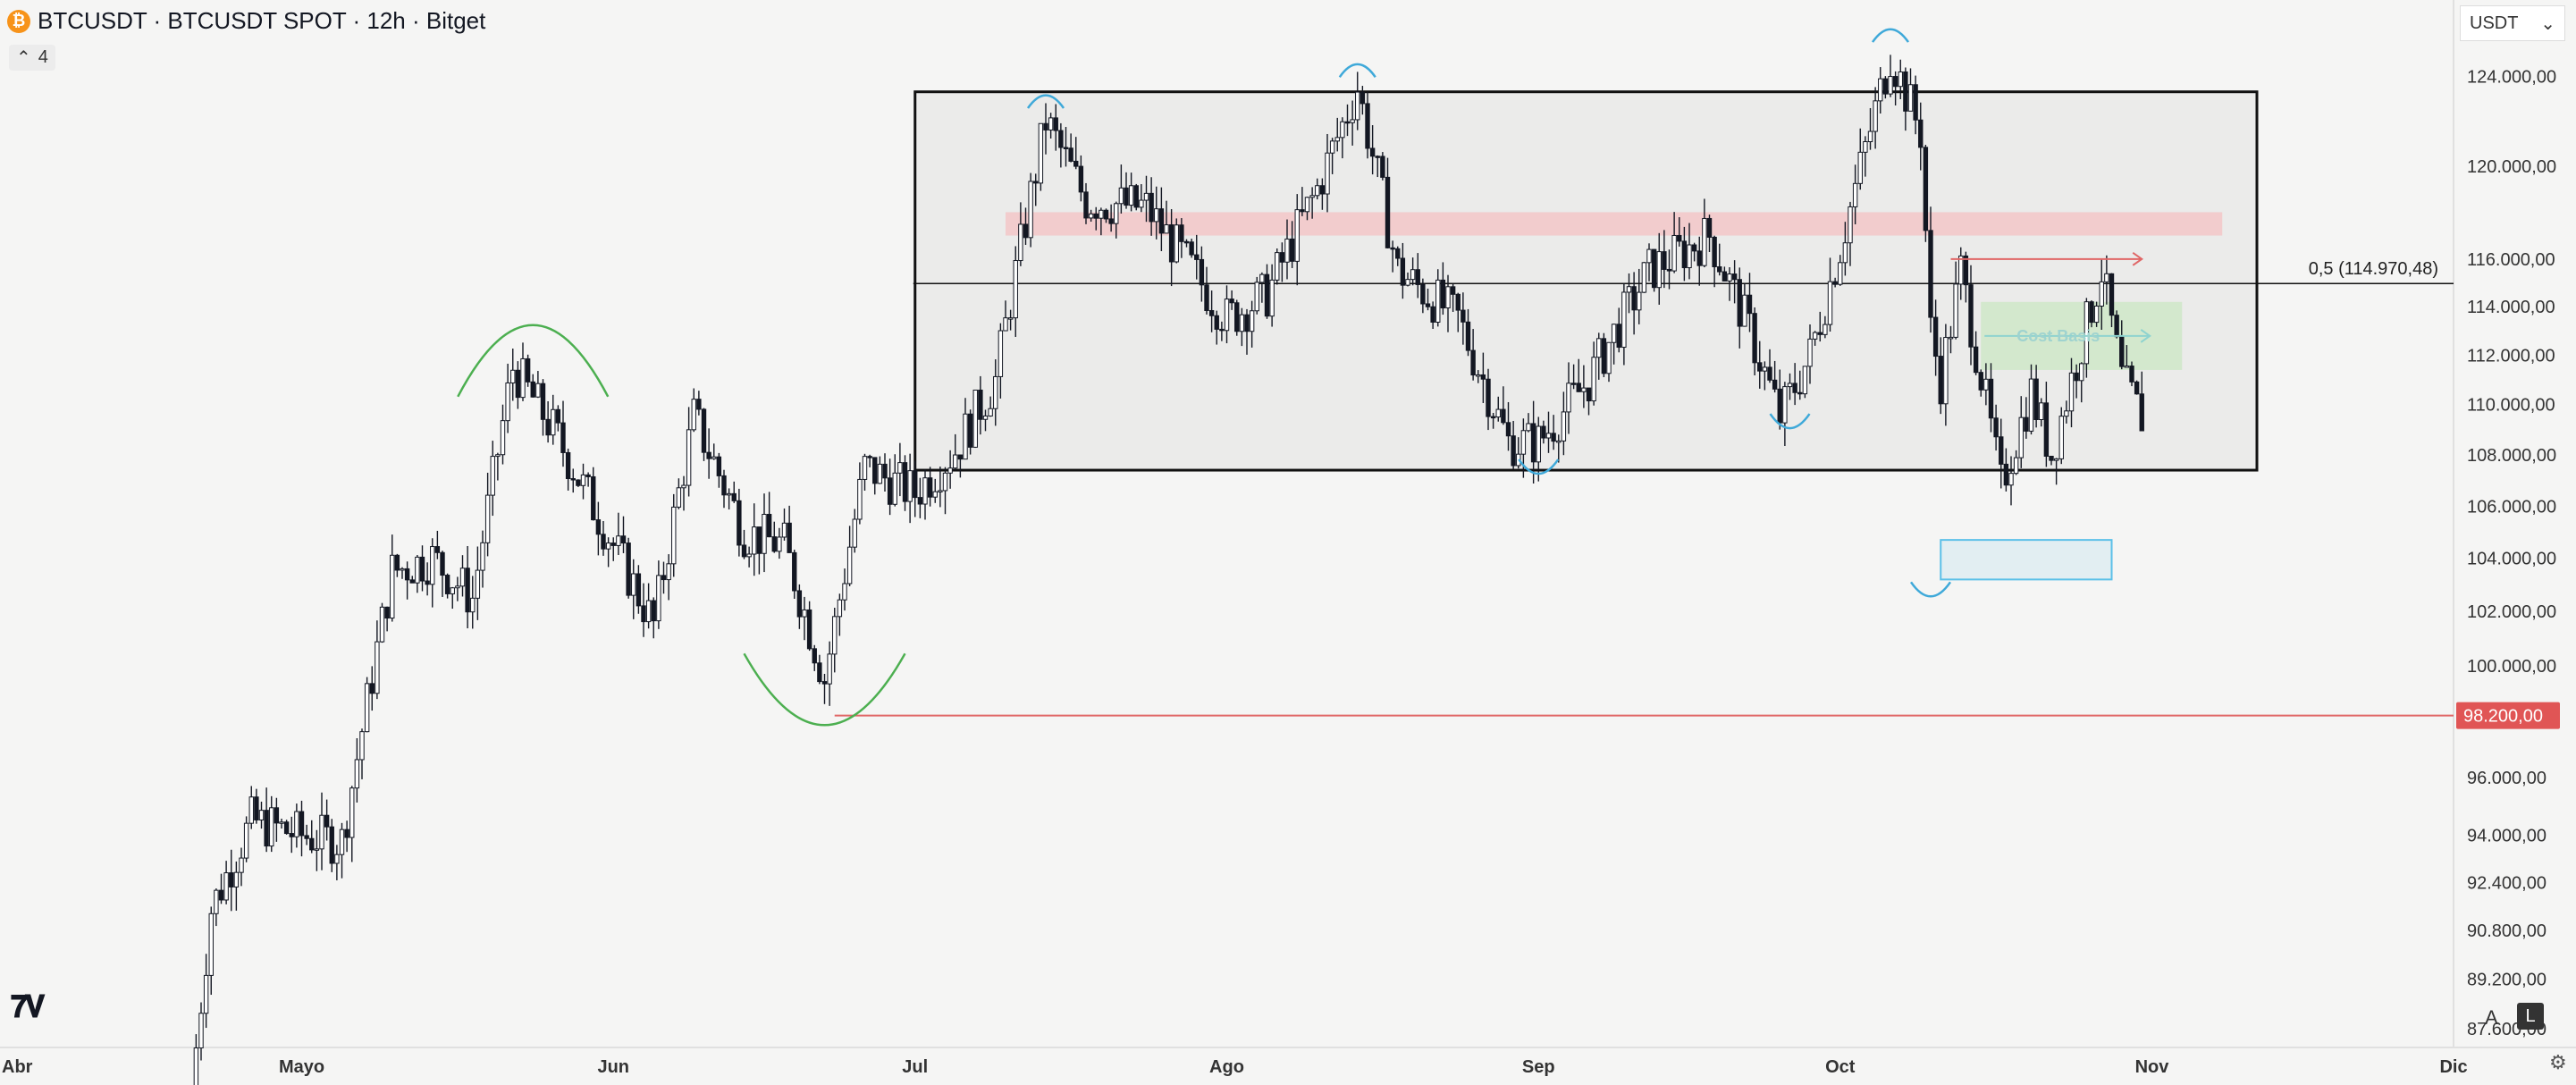  What do you see at coordinates (2513, 23) in the screenshot?
I see `currency-select: USDT ⌄` at bounding box center [2513, 23].